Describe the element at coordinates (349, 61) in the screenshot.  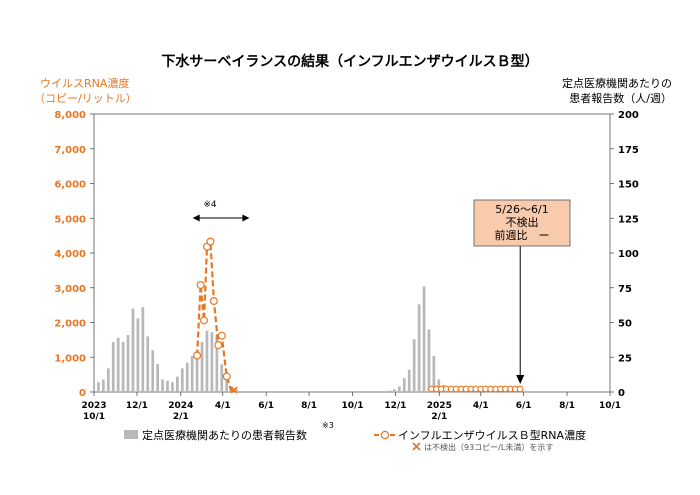
I see `chart-title: 下水サーベイランスの結果（インフルエンザウイルスＢ型）` at that location.